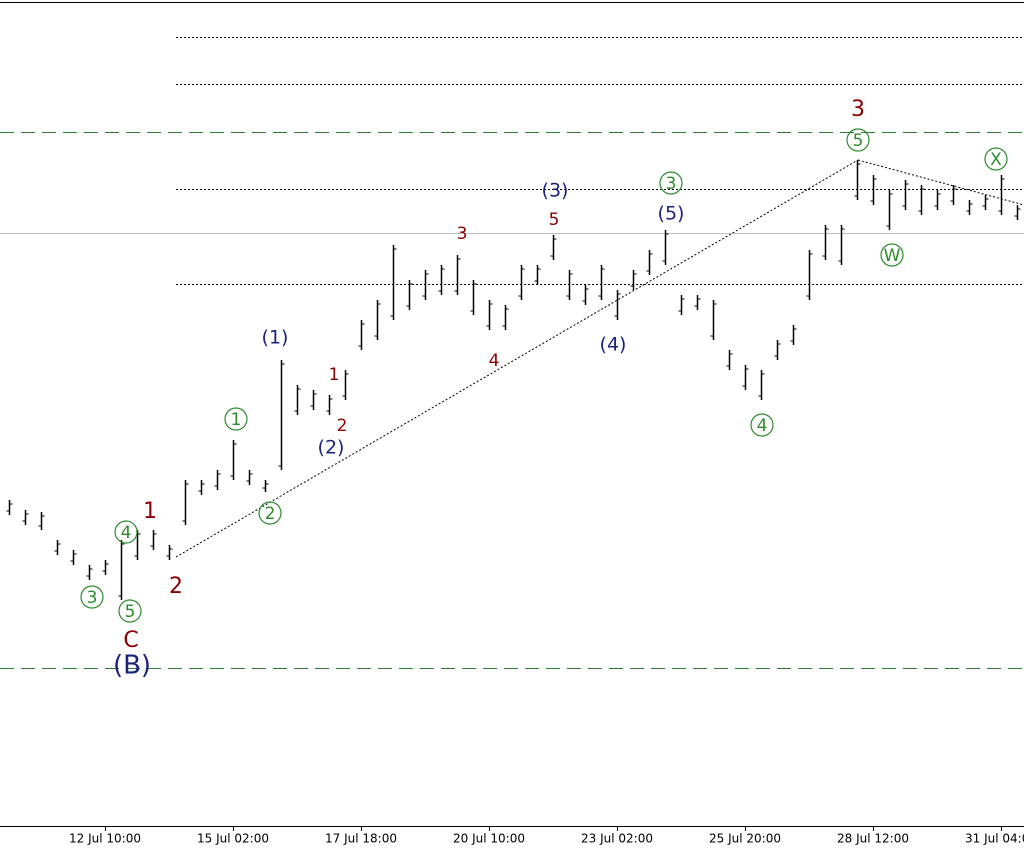 The width and height of the screenshot is (1024, 852). What do you see at coordinates (617, 839) in the screenshot?
I see `x-tick-label: 23 Jul 02:00` at bounding box center [617, 839].